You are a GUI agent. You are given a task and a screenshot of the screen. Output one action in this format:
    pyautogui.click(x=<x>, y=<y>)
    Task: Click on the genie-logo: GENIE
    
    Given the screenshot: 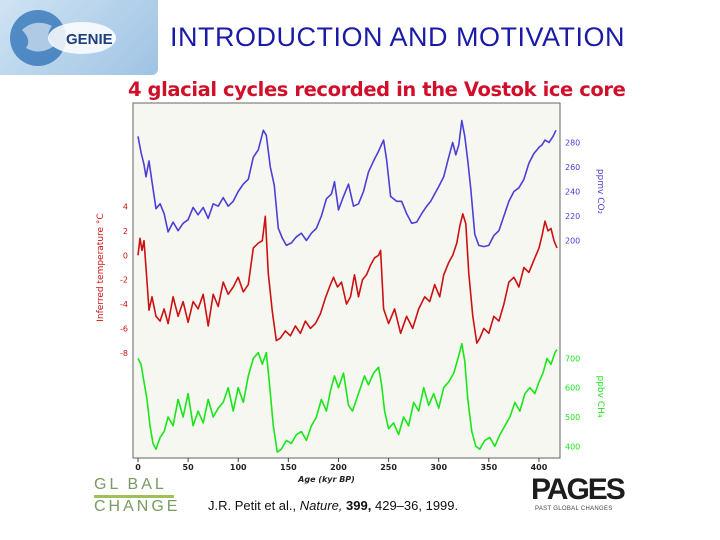 What is the action you would take?
    pyautogui.click(x=79, y=37)
    